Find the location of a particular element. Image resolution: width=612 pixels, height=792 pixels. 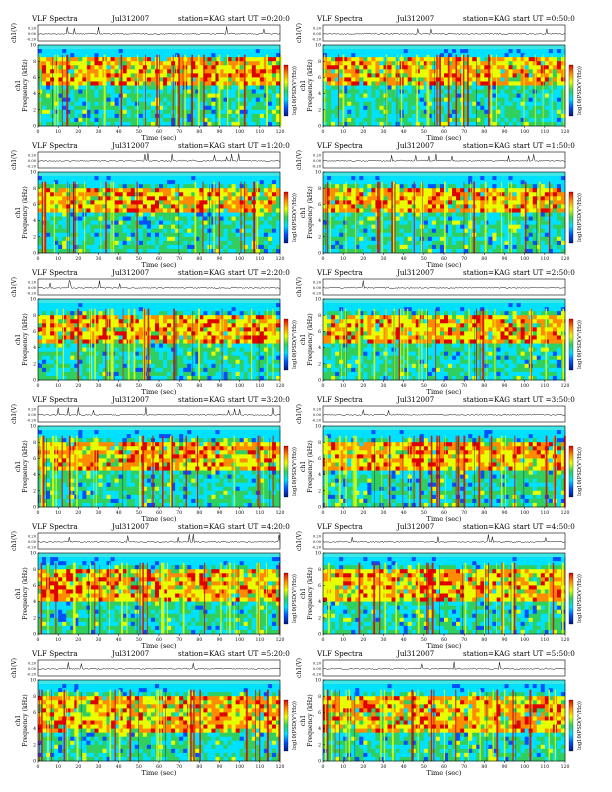

panel-start-time: start UT =1:20:0 is located at coordinates (259, 145).